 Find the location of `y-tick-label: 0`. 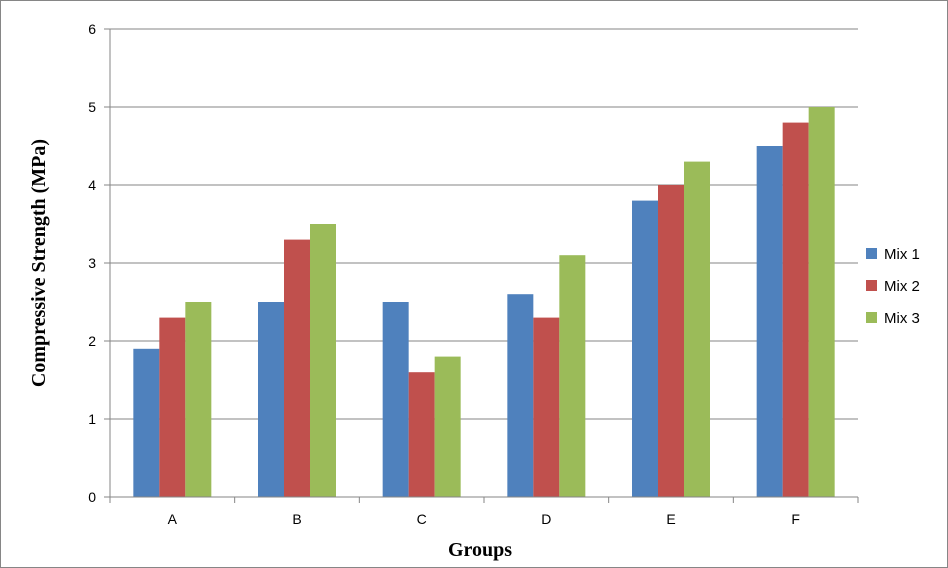

y-tick-label: 0 is located at coordinates (92, 497).